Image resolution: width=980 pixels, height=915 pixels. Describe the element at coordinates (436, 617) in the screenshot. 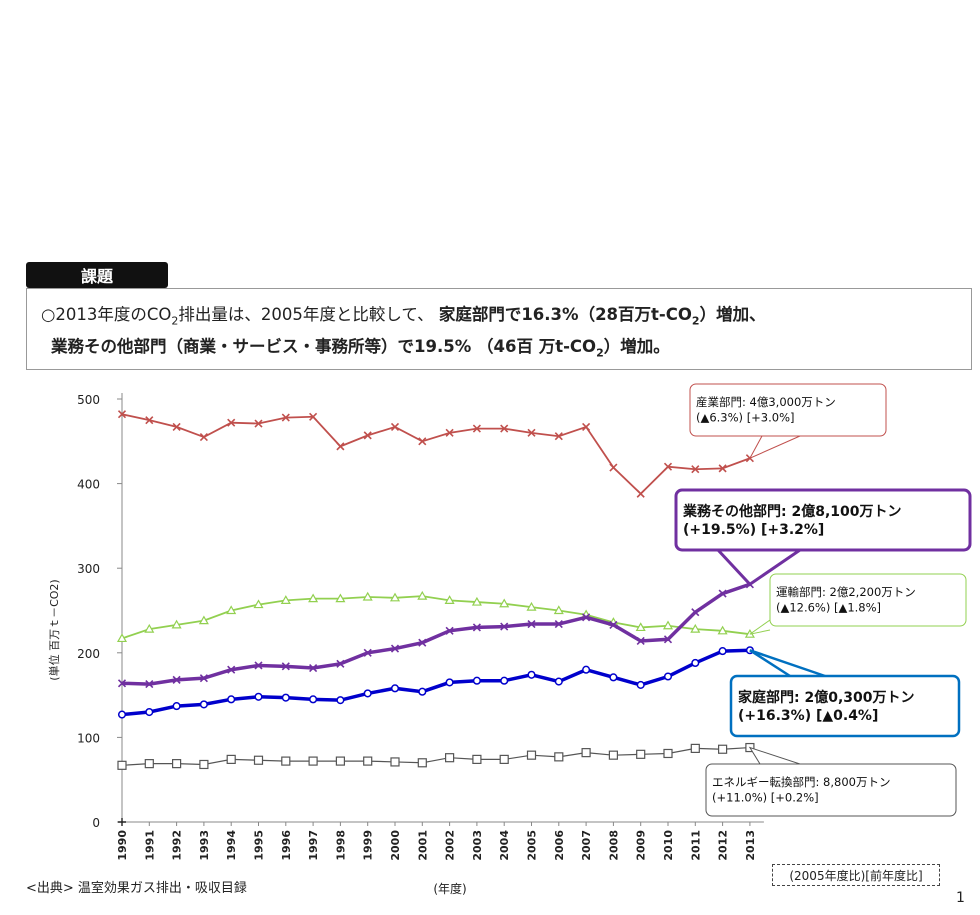

I see `series-line-transport` at that location.